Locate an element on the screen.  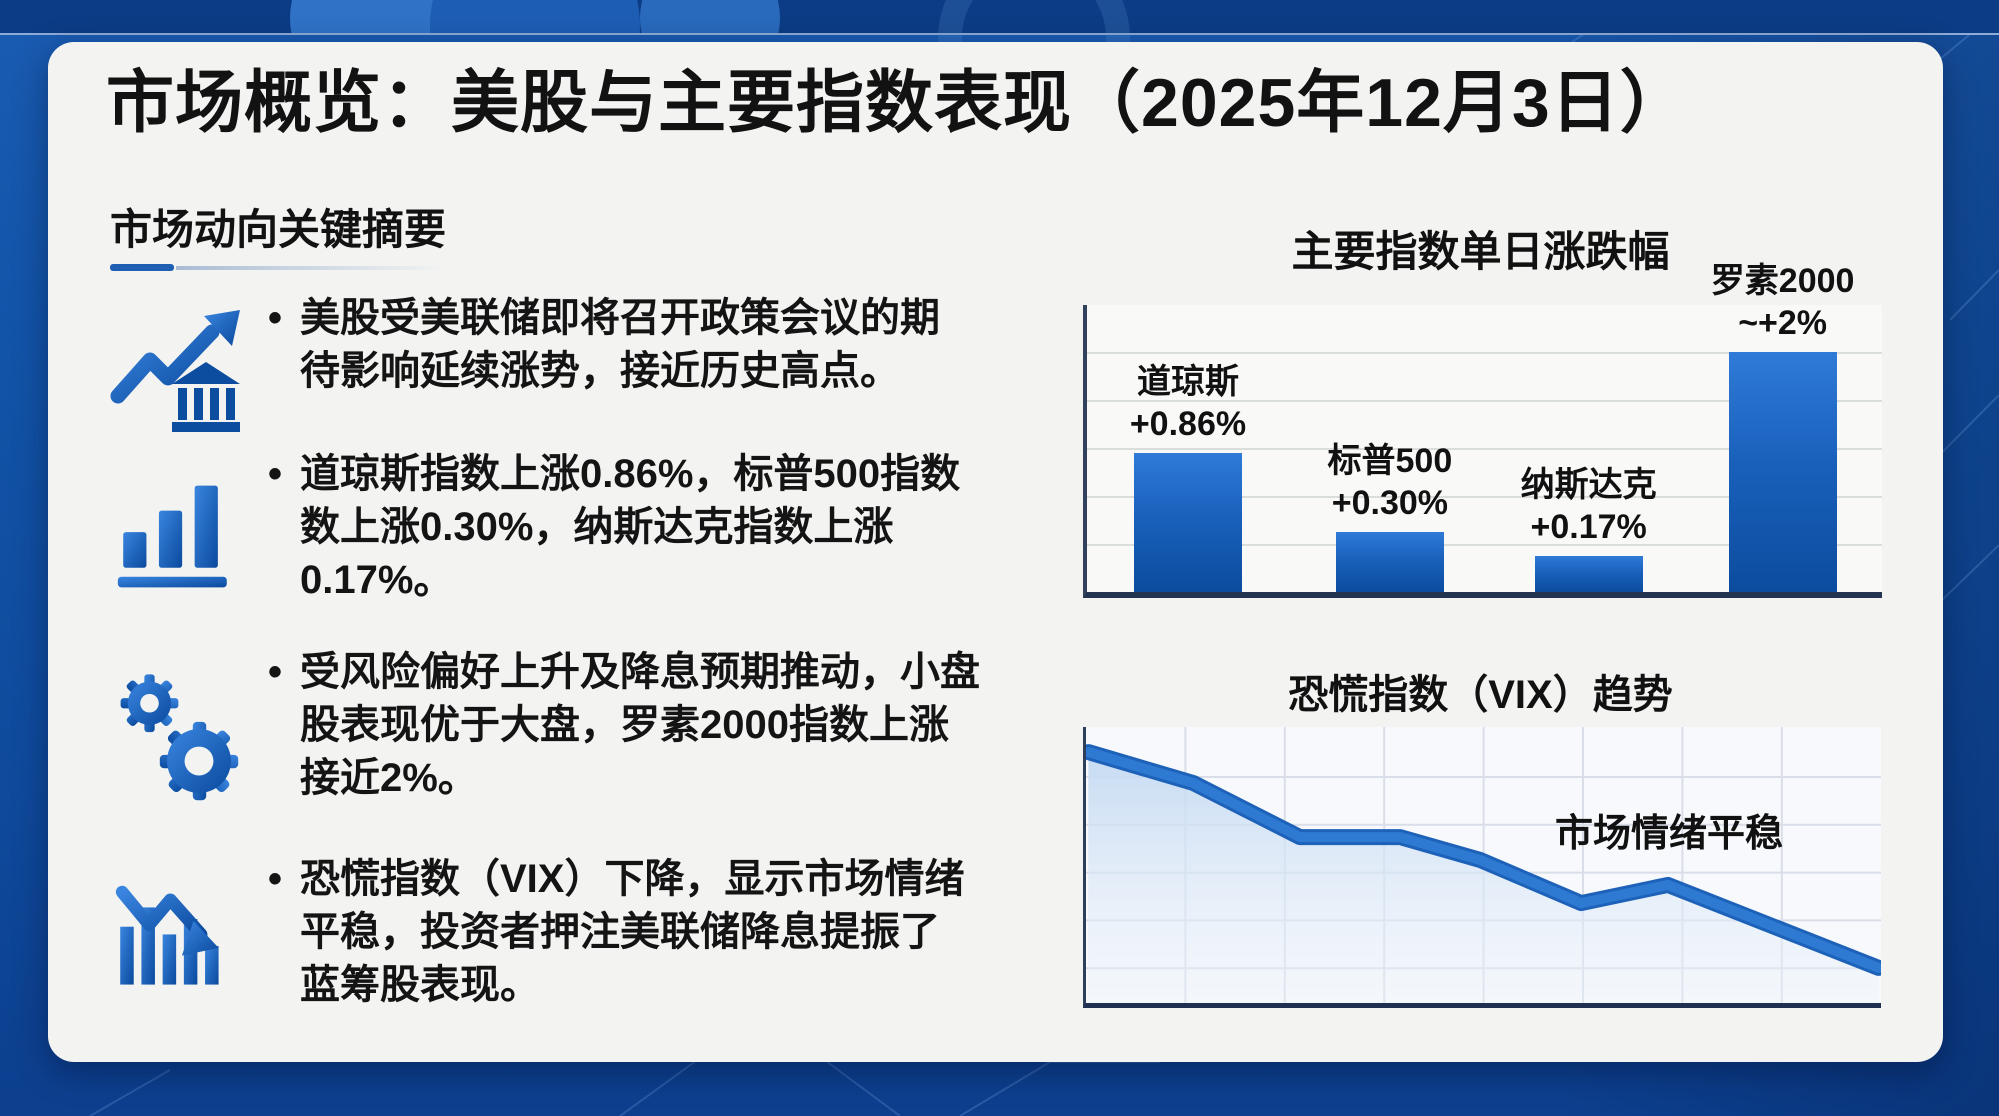
vix-line-chart is located at coordinates (1483, 865).